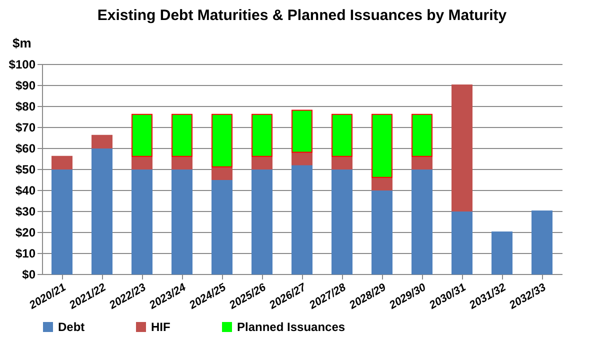  I want to click on y-tick-label: $100, so click(22, 65).